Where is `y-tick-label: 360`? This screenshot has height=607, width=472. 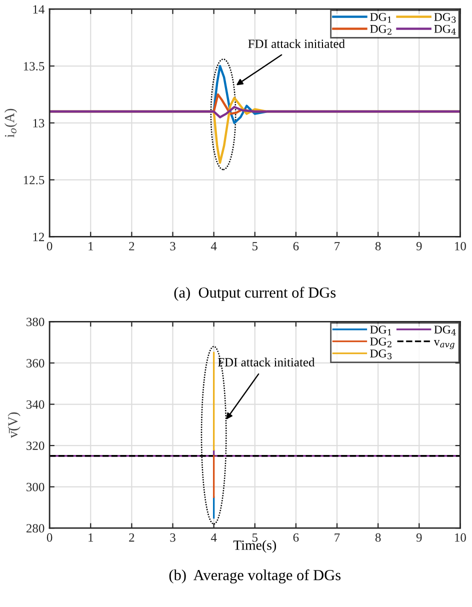 y-tick-label: 360 is located at coordinates (35, 363).